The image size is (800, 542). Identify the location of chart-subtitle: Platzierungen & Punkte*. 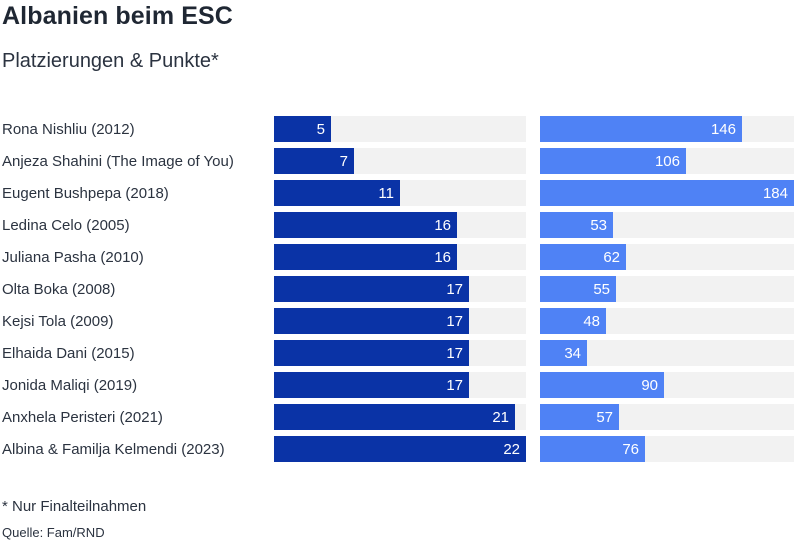
(110, 61).